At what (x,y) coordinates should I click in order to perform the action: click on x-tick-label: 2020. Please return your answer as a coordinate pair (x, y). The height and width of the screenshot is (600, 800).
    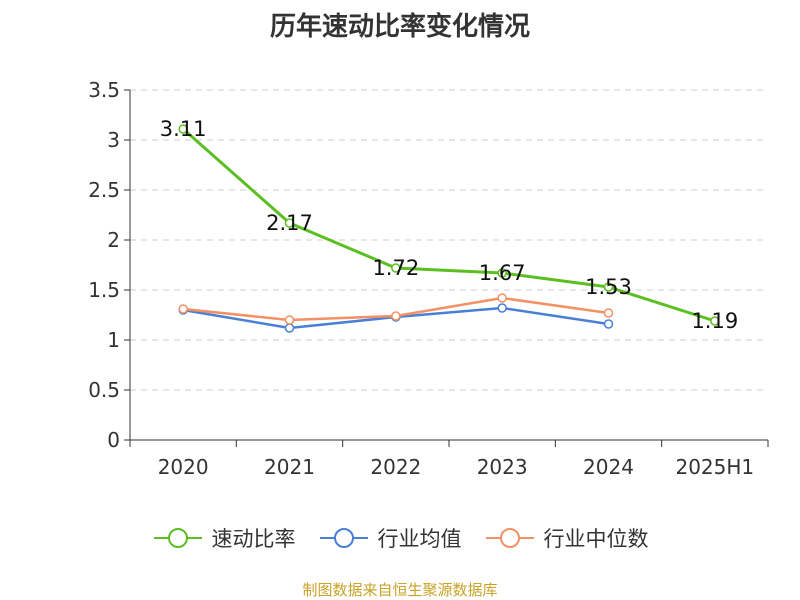
    Looking at the image, I should click on (183, 467).